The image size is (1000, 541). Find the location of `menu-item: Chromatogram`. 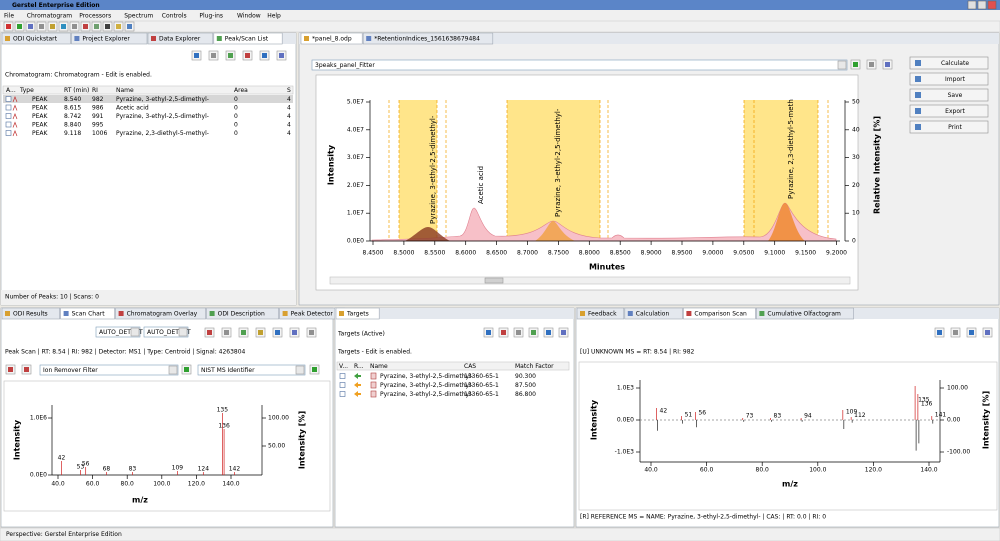

menu-item: Chromatogram is located at coordinates (49, 15).